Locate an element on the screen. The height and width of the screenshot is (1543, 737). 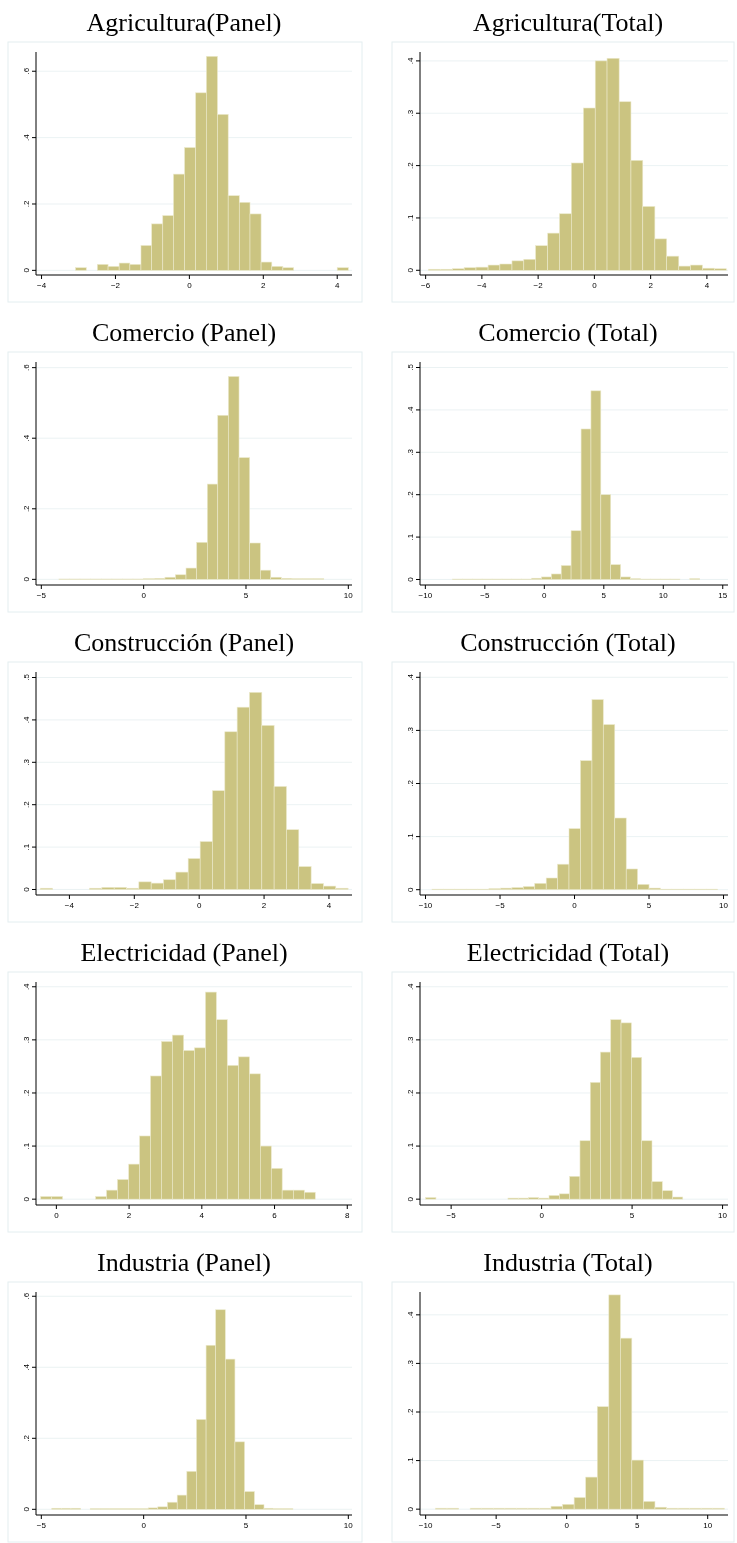
chart-title: Industria (Panel) is located at coordinates (184, 1262).